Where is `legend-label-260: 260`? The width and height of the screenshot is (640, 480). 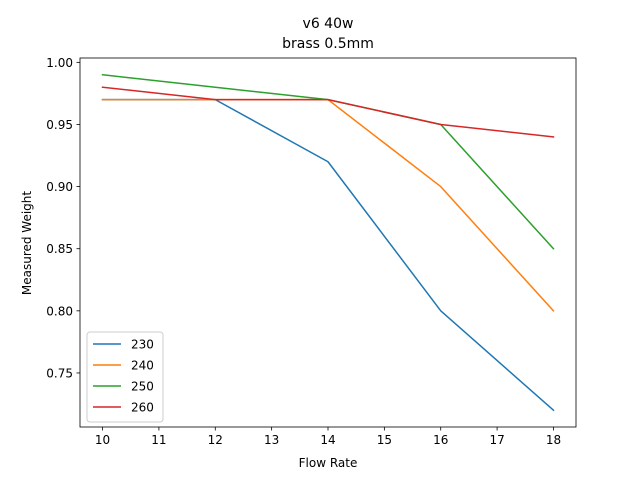
legend-label-260: 260 is located at coordinates (142, 408).